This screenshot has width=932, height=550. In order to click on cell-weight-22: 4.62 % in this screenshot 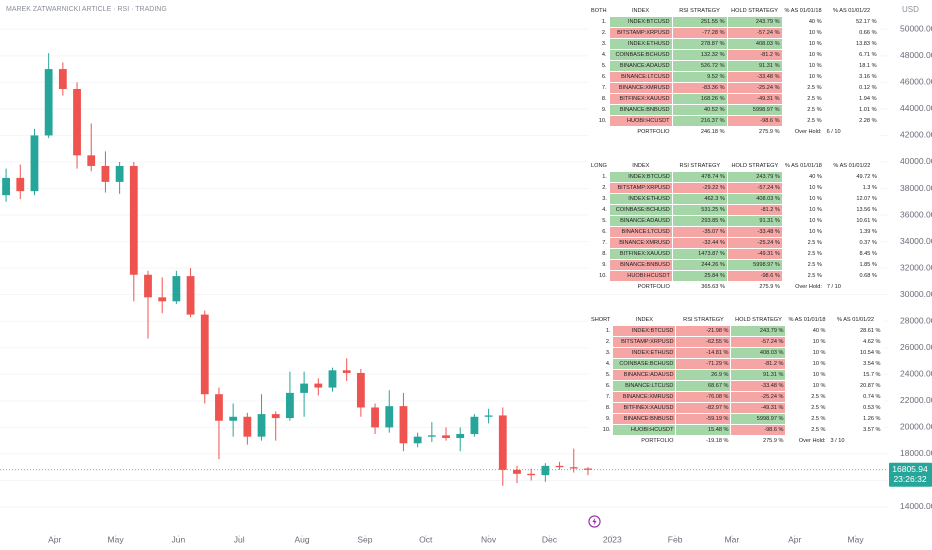, I will do `click(872, 342)`.